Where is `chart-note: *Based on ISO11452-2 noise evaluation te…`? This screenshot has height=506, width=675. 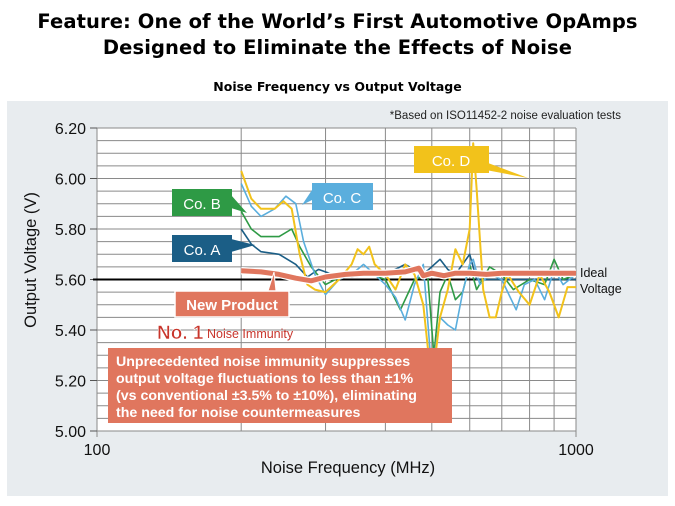
chart-note: *Based on ISO11452-2 noise evaluation te… is located at coordinates (505, 116).